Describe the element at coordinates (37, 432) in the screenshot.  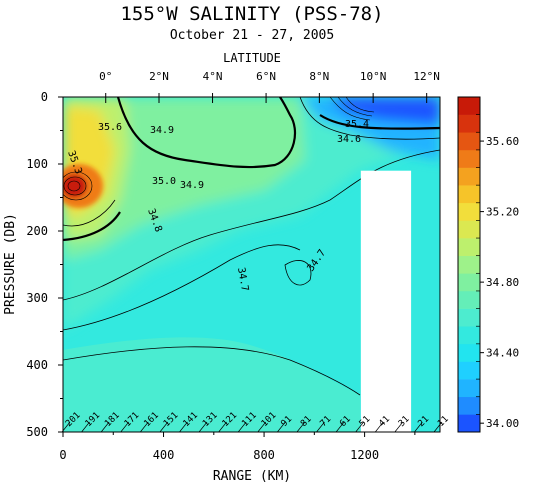
I see `y-tick-label: 500` at that location.